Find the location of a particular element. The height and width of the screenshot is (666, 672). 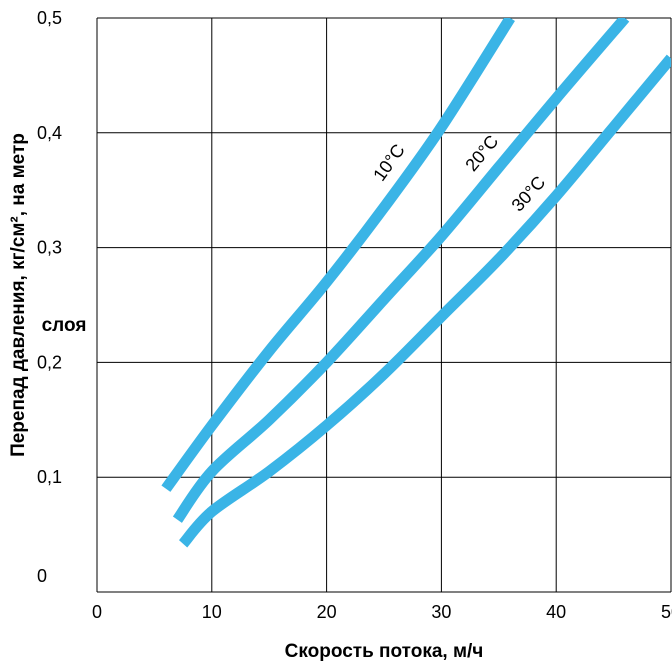

x-axis-title: Скорость потока, м/ч is located at coordinates (384, 651).